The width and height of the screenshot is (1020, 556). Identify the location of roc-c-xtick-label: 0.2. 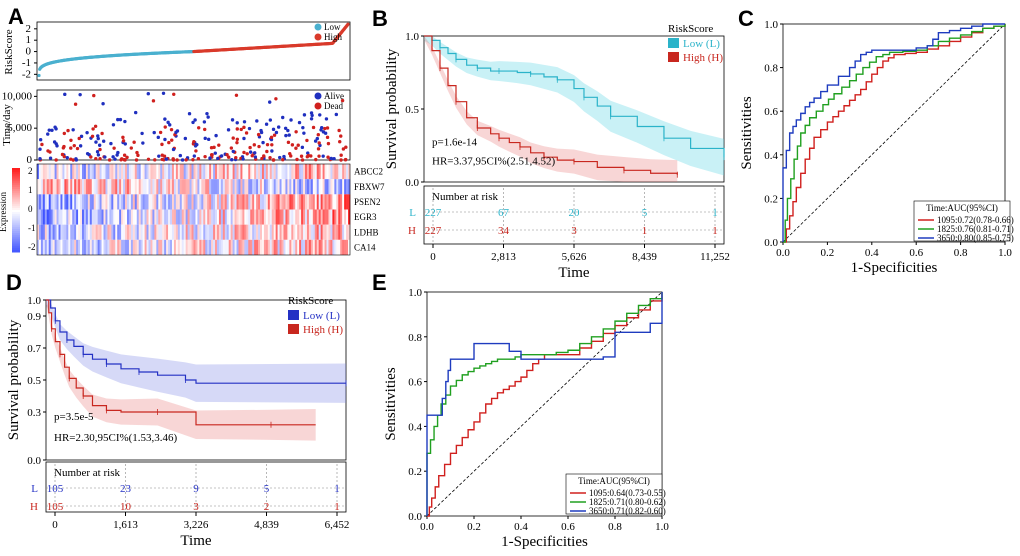
(828, 253).